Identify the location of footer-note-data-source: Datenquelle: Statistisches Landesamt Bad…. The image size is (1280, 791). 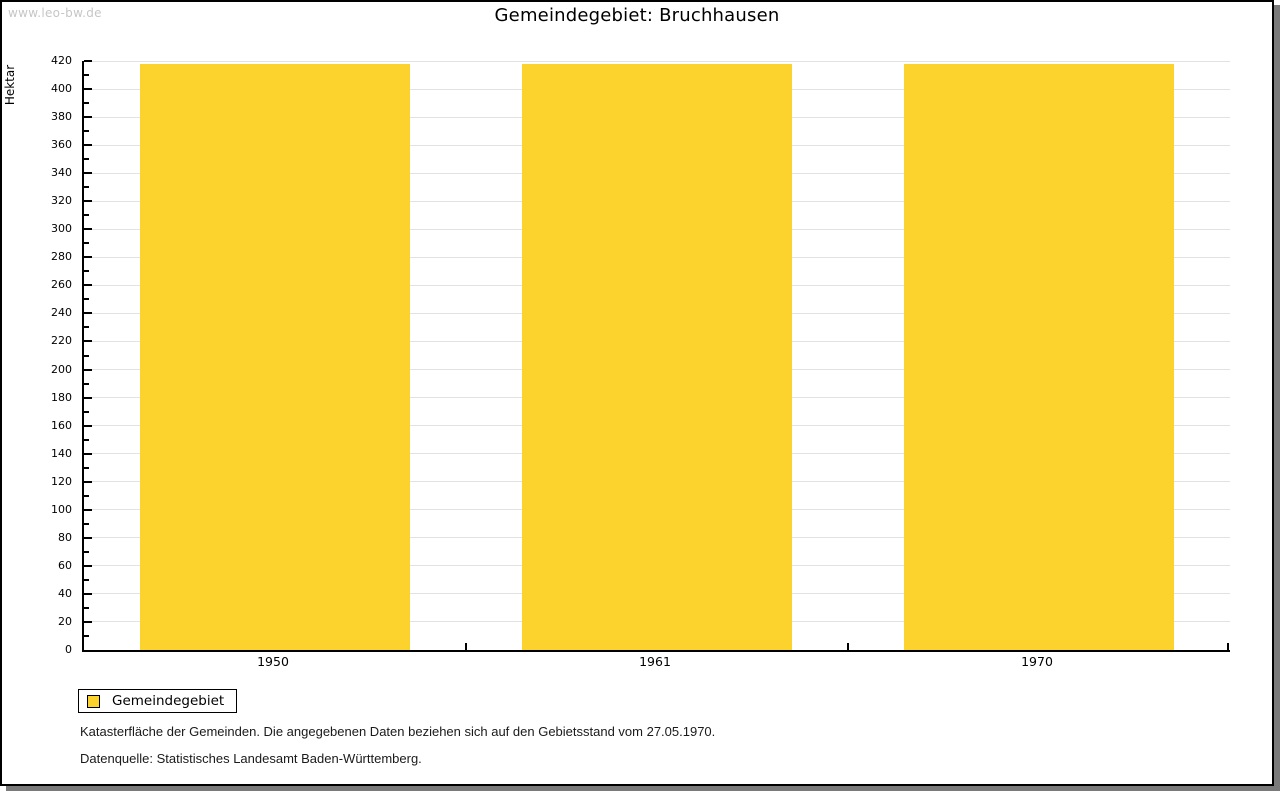
(251, 758).